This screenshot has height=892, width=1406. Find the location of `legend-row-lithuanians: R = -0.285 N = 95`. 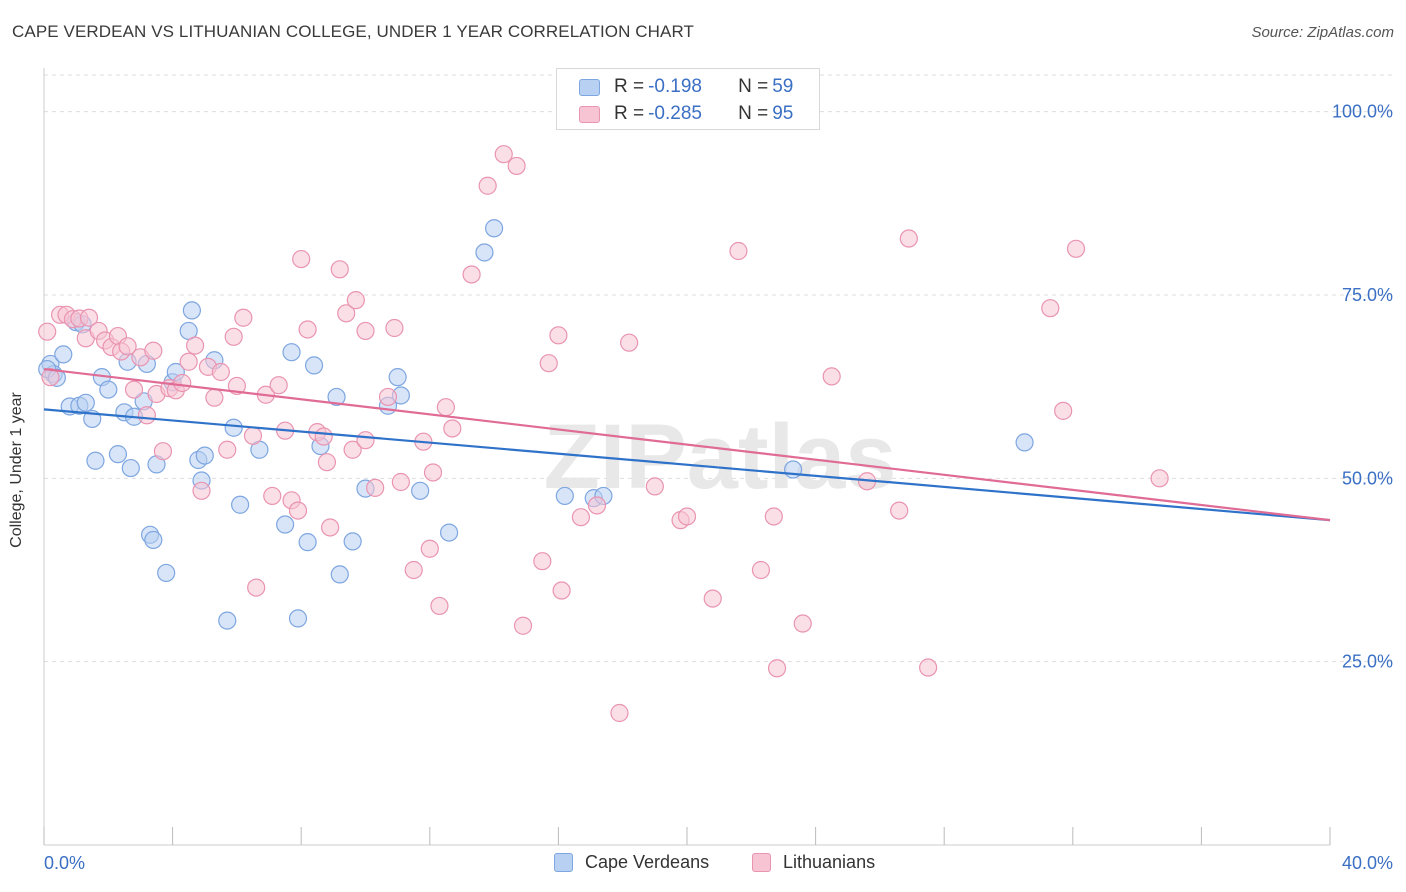

legend-row-lithuanians: R = -0.285 N = 95 is located at coordinates (686, 114).